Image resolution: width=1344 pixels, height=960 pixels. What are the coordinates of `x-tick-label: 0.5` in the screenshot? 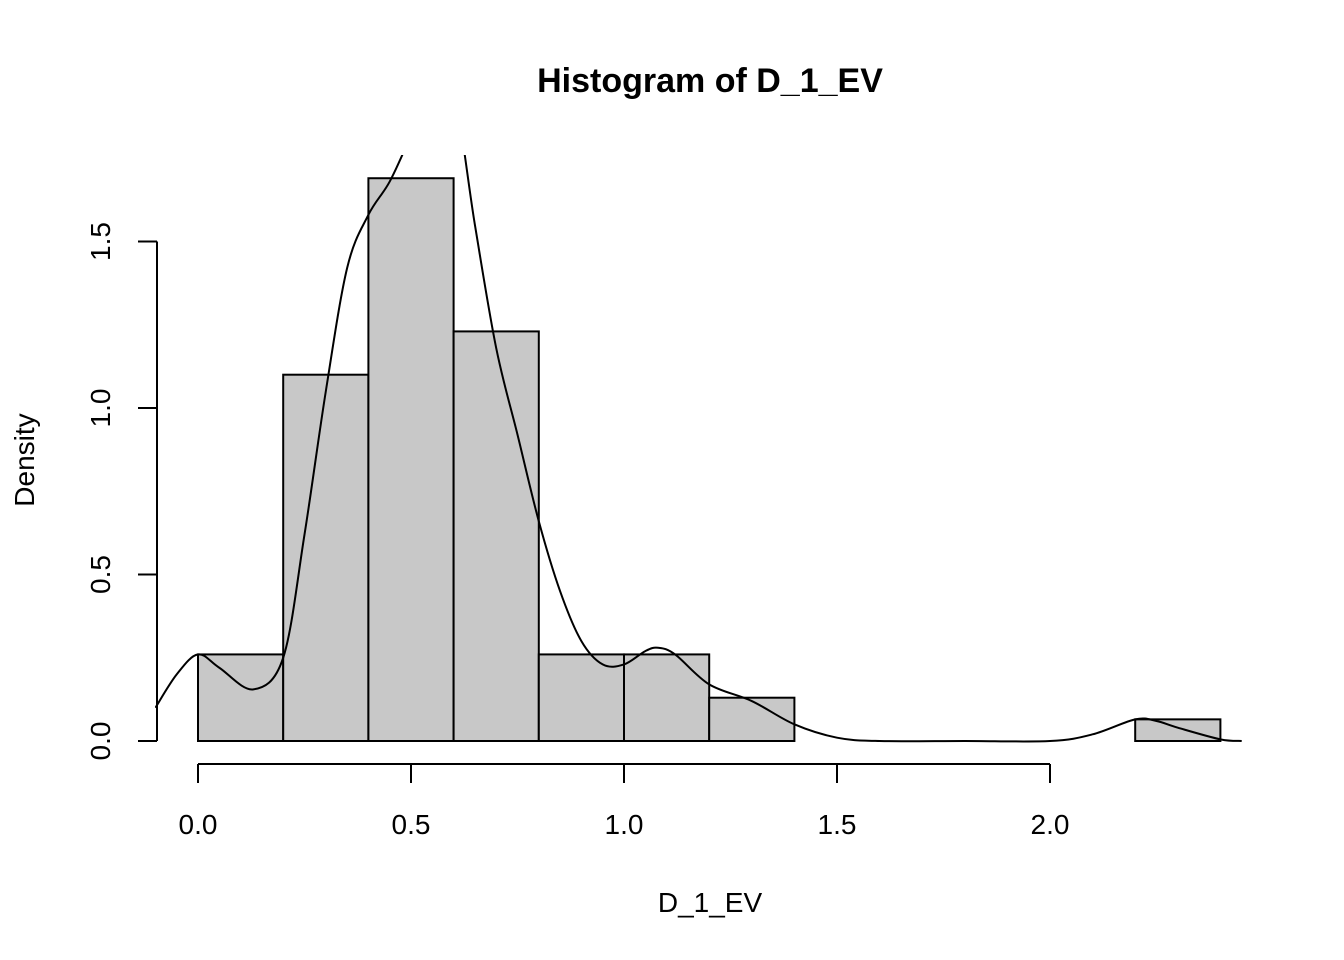 It's located at (411, 824).